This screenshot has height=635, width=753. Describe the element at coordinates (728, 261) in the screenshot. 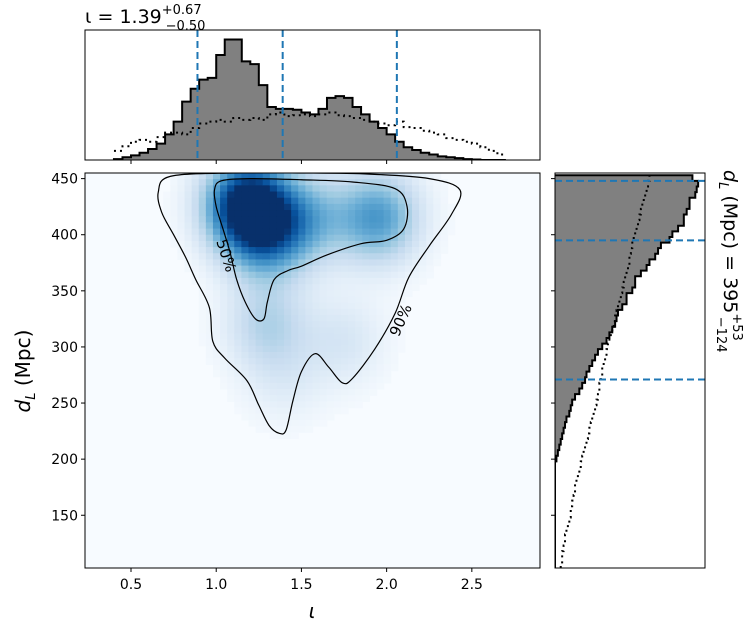

I see `right-title: dL (Mpc) = 395+53−124` at that location.